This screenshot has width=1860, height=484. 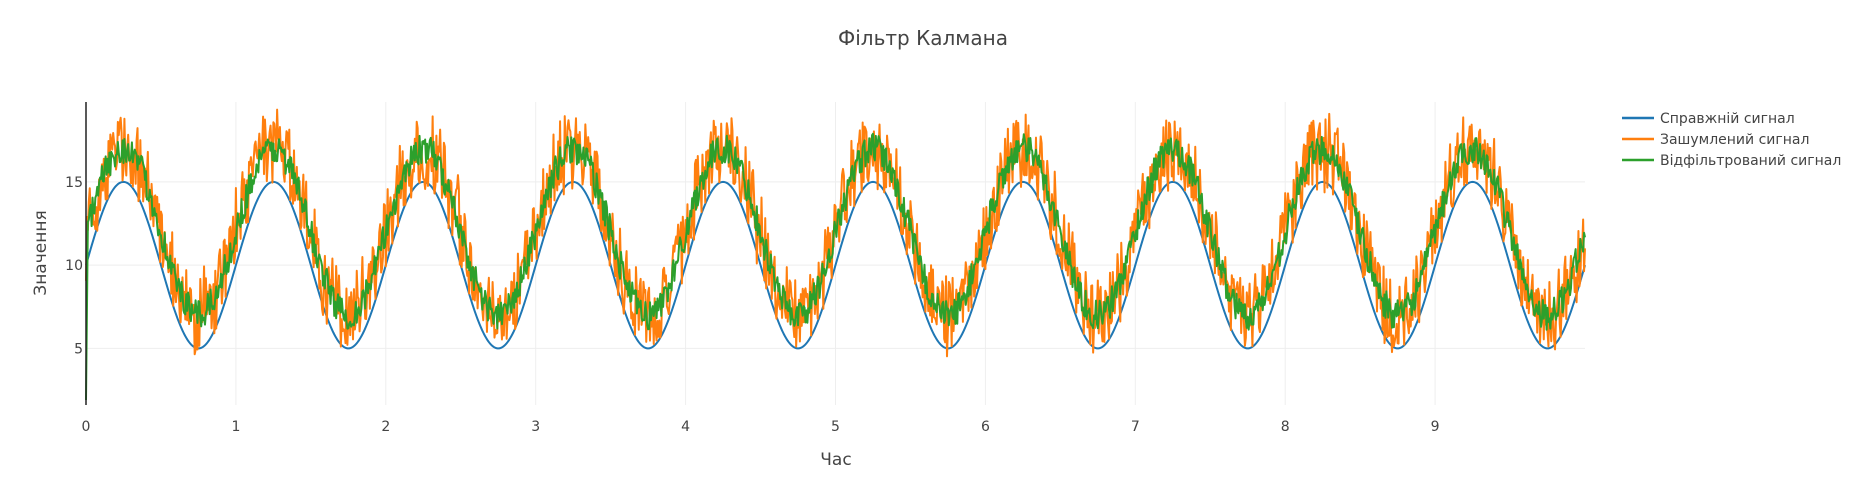 I want to click on legend-label-noisy-signal: Зашумлений сигнал, so click(x=1734, y=140).